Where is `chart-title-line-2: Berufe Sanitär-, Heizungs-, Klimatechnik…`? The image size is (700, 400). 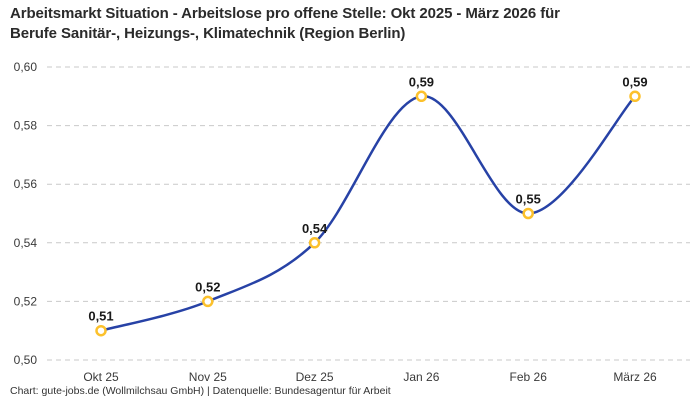 chart-title-line-2: Berufe Sanitär-, Heizungs-, Klimatechnik… is located at coordinates (208, 33).